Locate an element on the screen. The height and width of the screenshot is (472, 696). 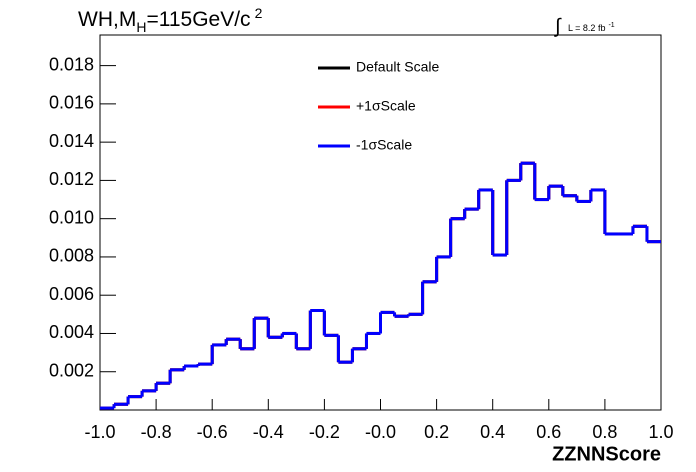
x-tick-label: -0.8 is located at coordinates (156, 432).